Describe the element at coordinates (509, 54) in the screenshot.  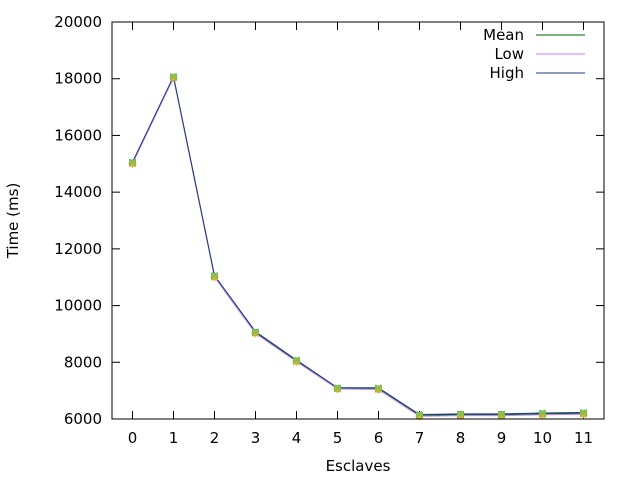
I see `legend-label-low: Low` at that location.